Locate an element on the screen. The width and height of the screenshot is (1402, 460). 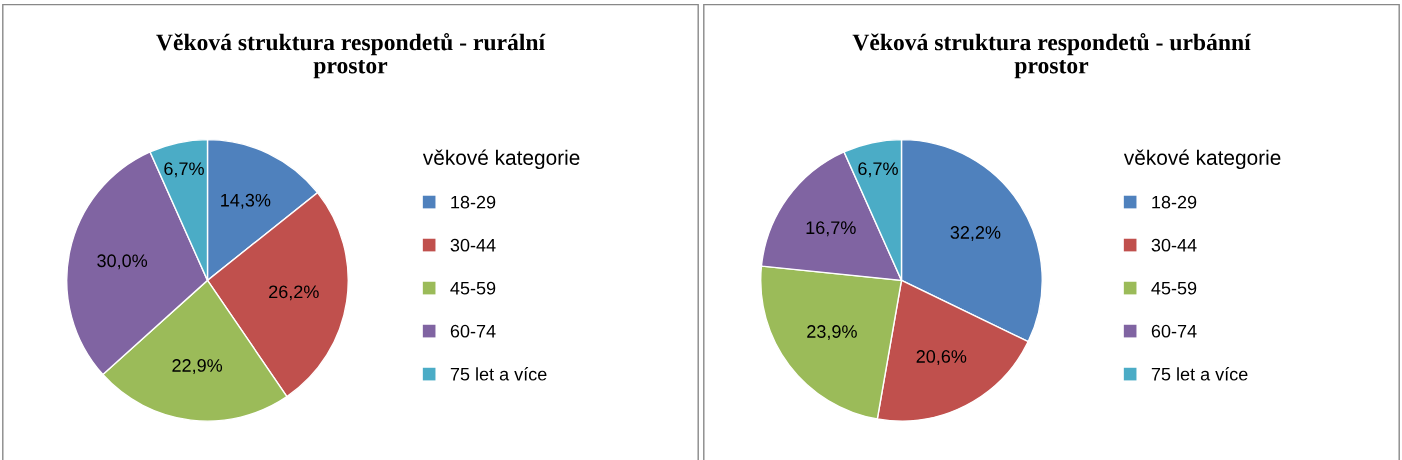
data-label: 14,3% is located at coordinates (246, 201).